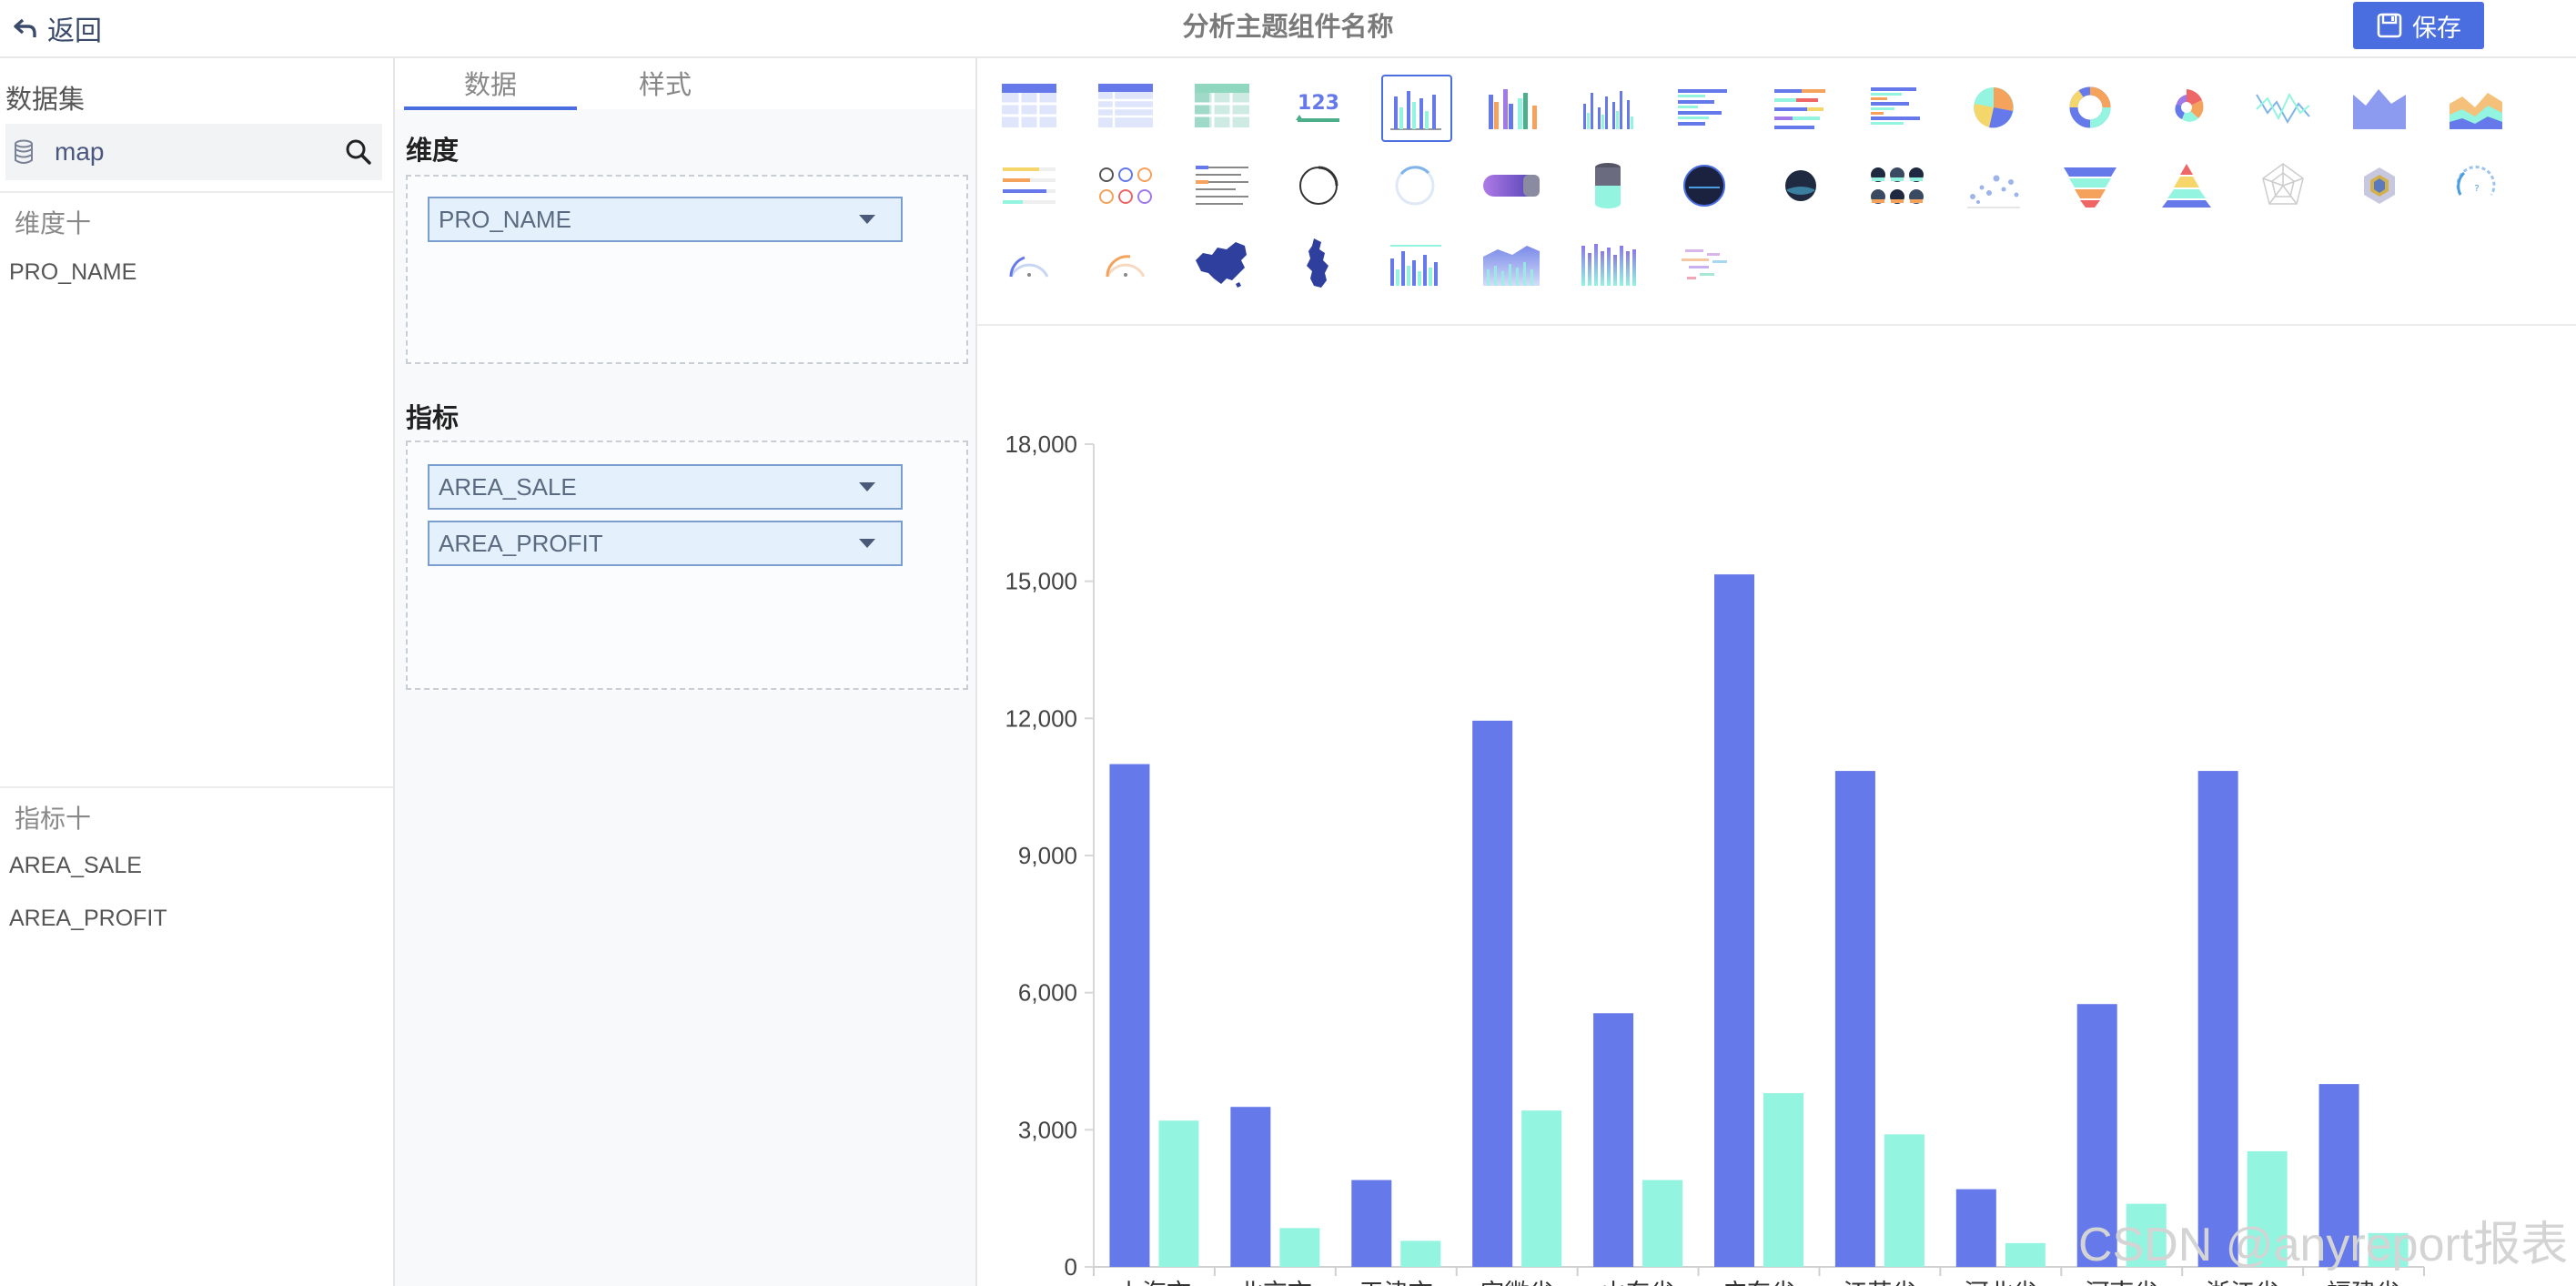 This screenshot has height=1286, width=2576. I want to click on dimension-heading: 维度十, so click(53, 223).